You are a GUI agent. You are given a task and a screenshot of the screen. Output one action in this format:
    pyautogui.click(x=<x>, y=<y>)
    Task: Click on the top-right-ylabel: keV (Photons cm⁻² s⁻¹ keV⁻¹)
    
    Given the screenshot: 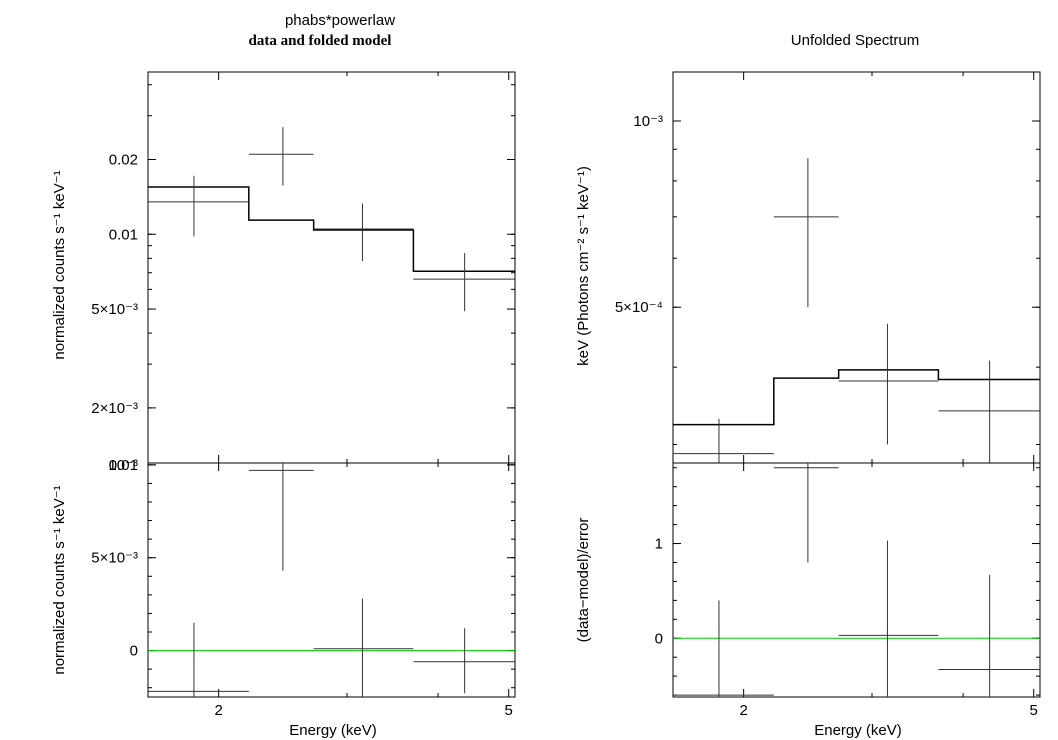 What is the action you would take?
    pyautogui.click(x=583, y=266)
    